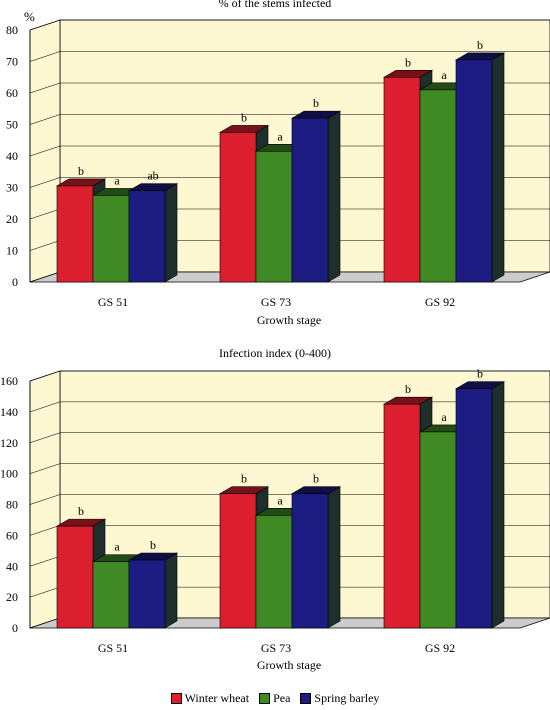 The width and height of the screenshot is (550, 710). Describe the element at coordinates (306, 698) in the screenshot. I see `legend-swatch-spring-barley` at that location.